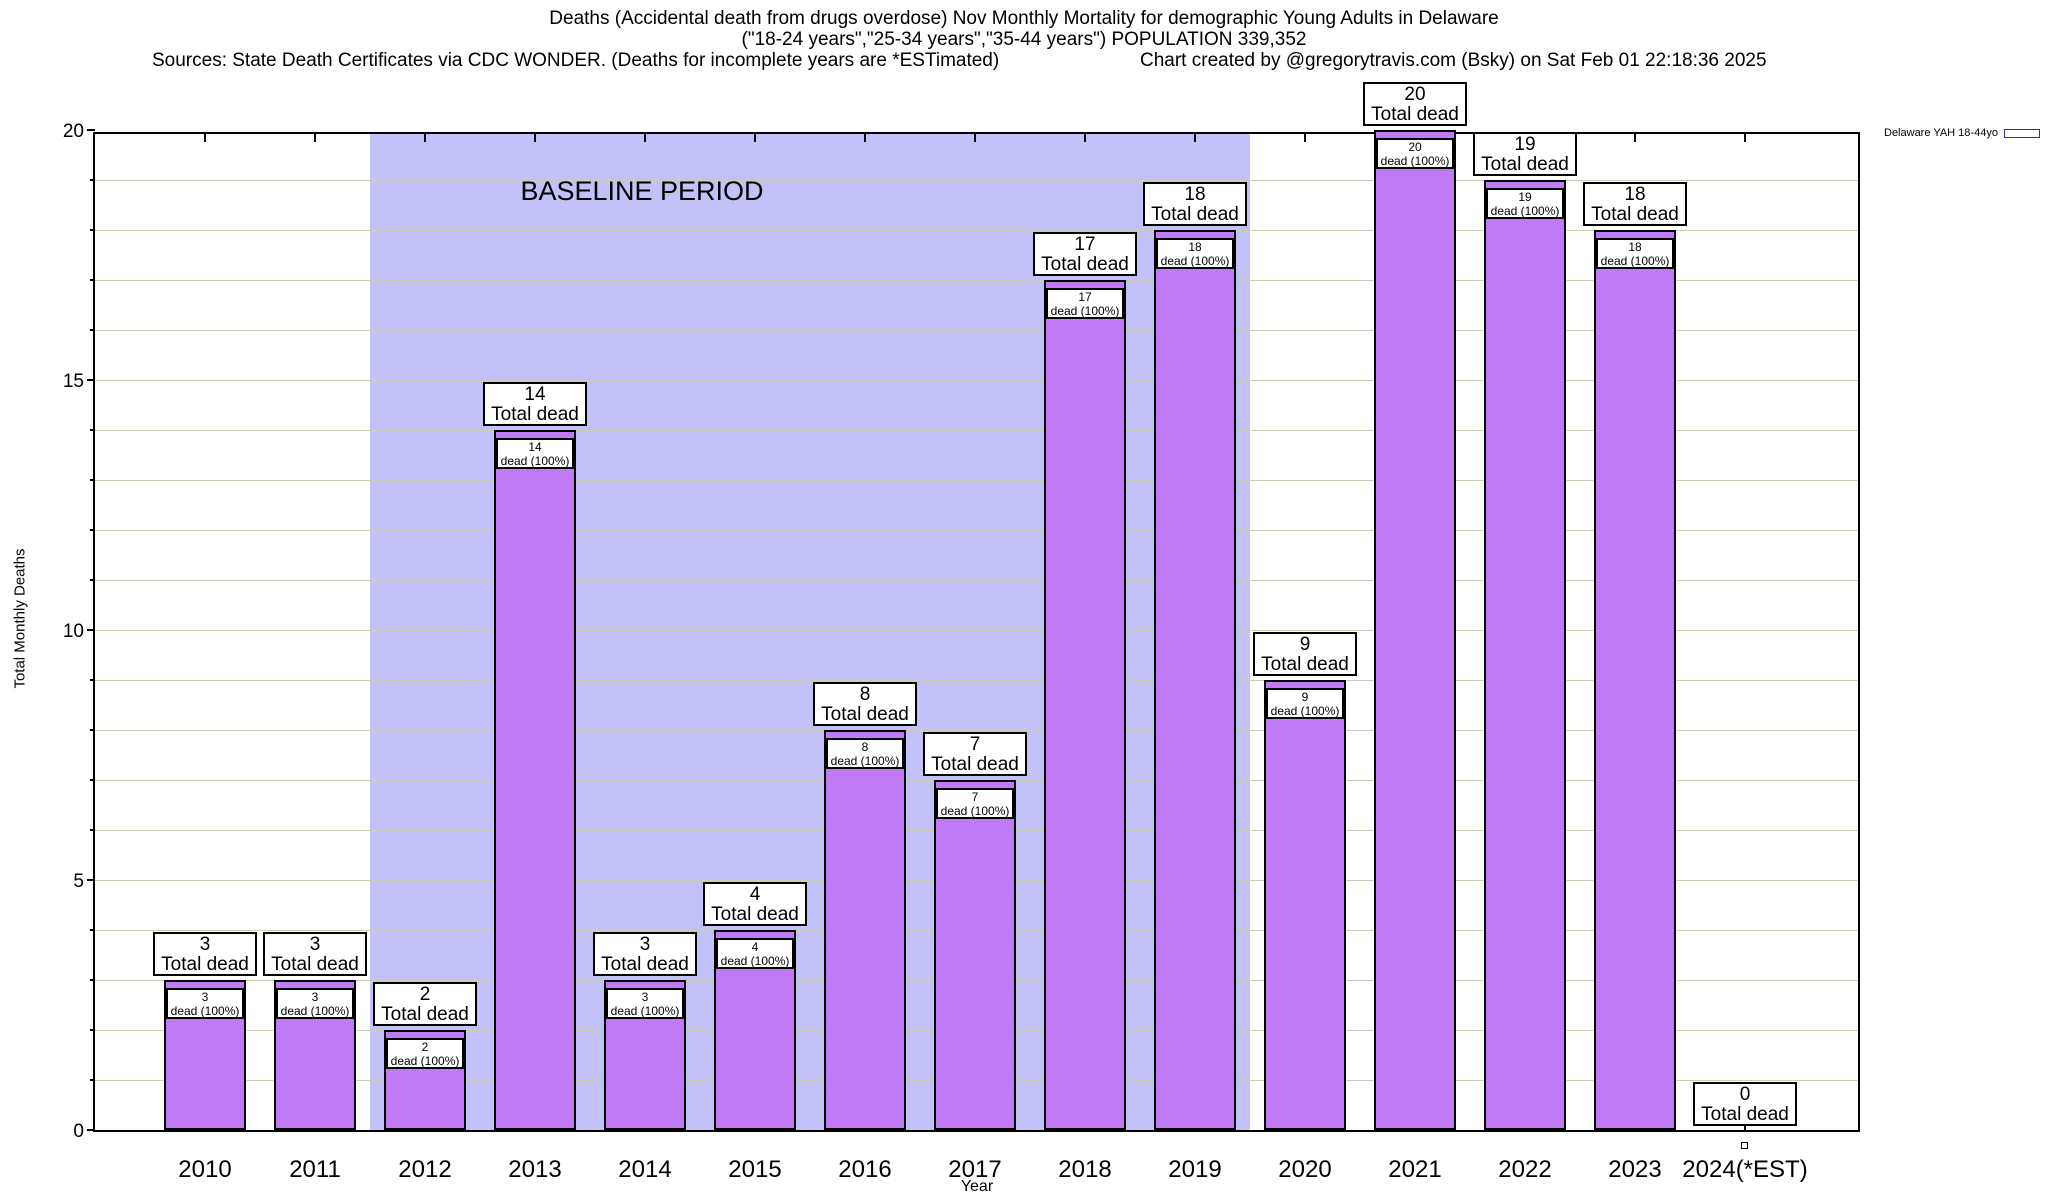  Describe the element at coordinates (78, 1131) in the screenshot. I see `y-axis-tick-label: 0` at that location.